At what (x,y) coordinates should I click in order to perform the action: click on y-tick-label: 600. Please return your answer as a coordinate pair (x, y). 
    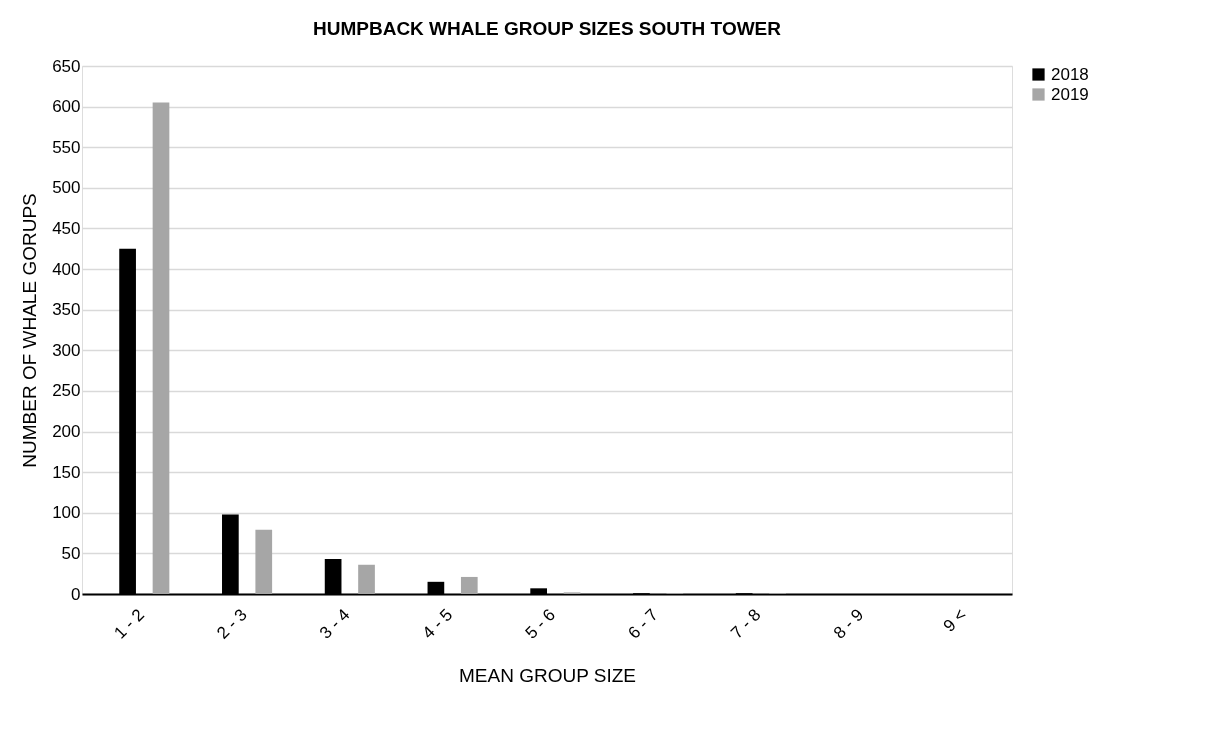
    Looking at the image, I should click on (66, 107).